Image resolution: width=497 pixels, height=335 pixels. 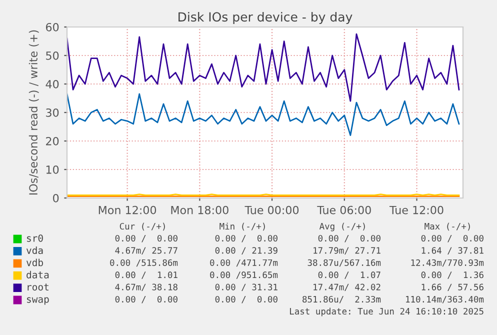 I want to click on text: 4.67m/ 38.18, so click(x=146, y=288).